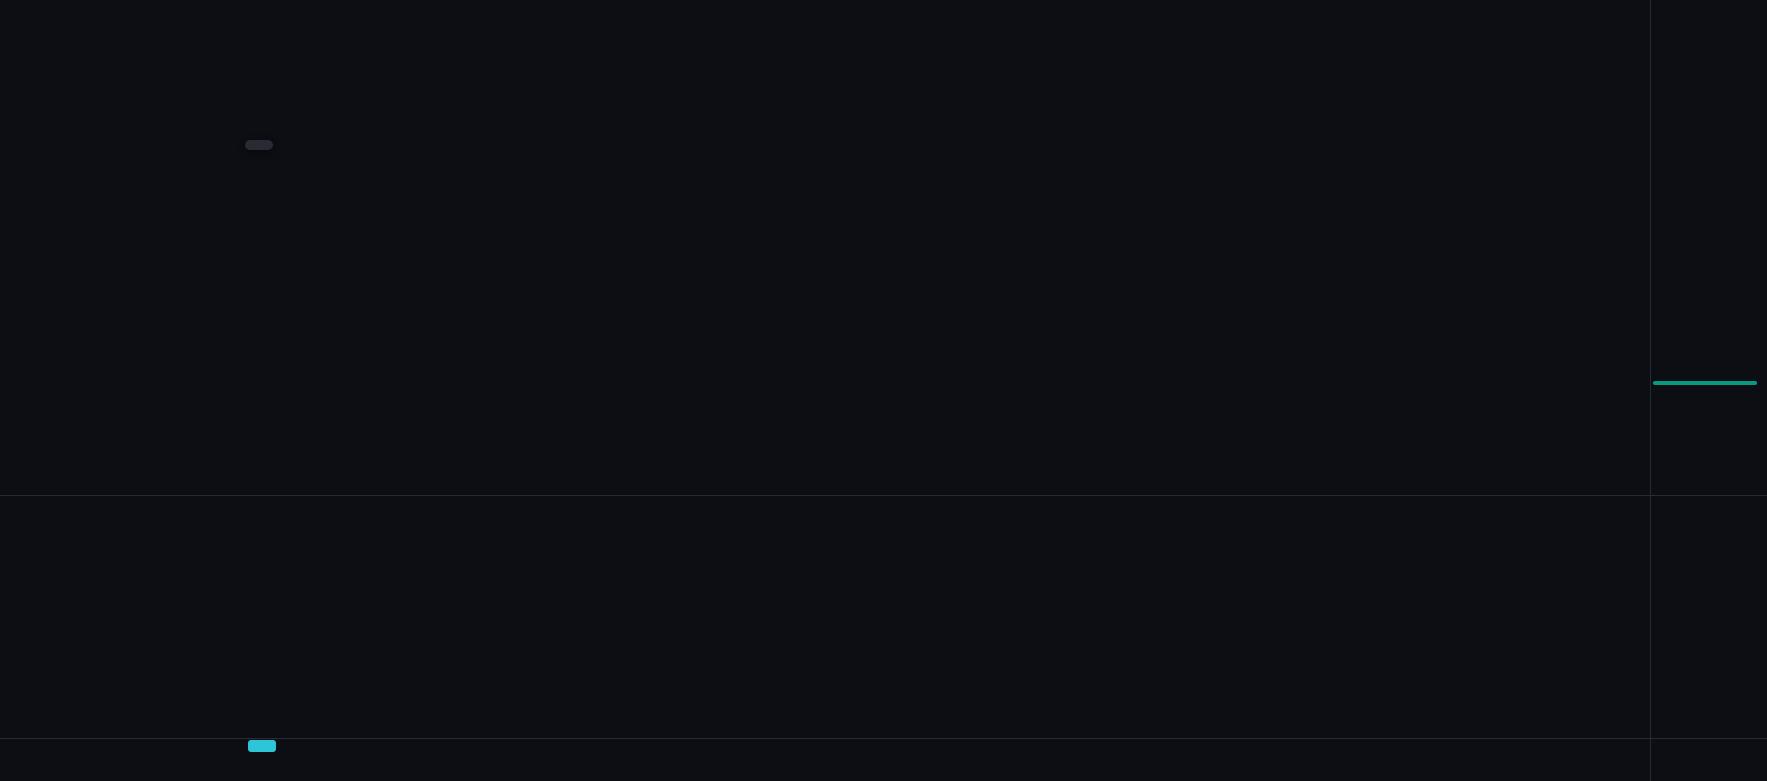 The height and width of the screenshot is (781, 1767). What do you see at coordinates (883, 495) in the screenshot?
I see `pane-separator` at bounding box center [883, 495].